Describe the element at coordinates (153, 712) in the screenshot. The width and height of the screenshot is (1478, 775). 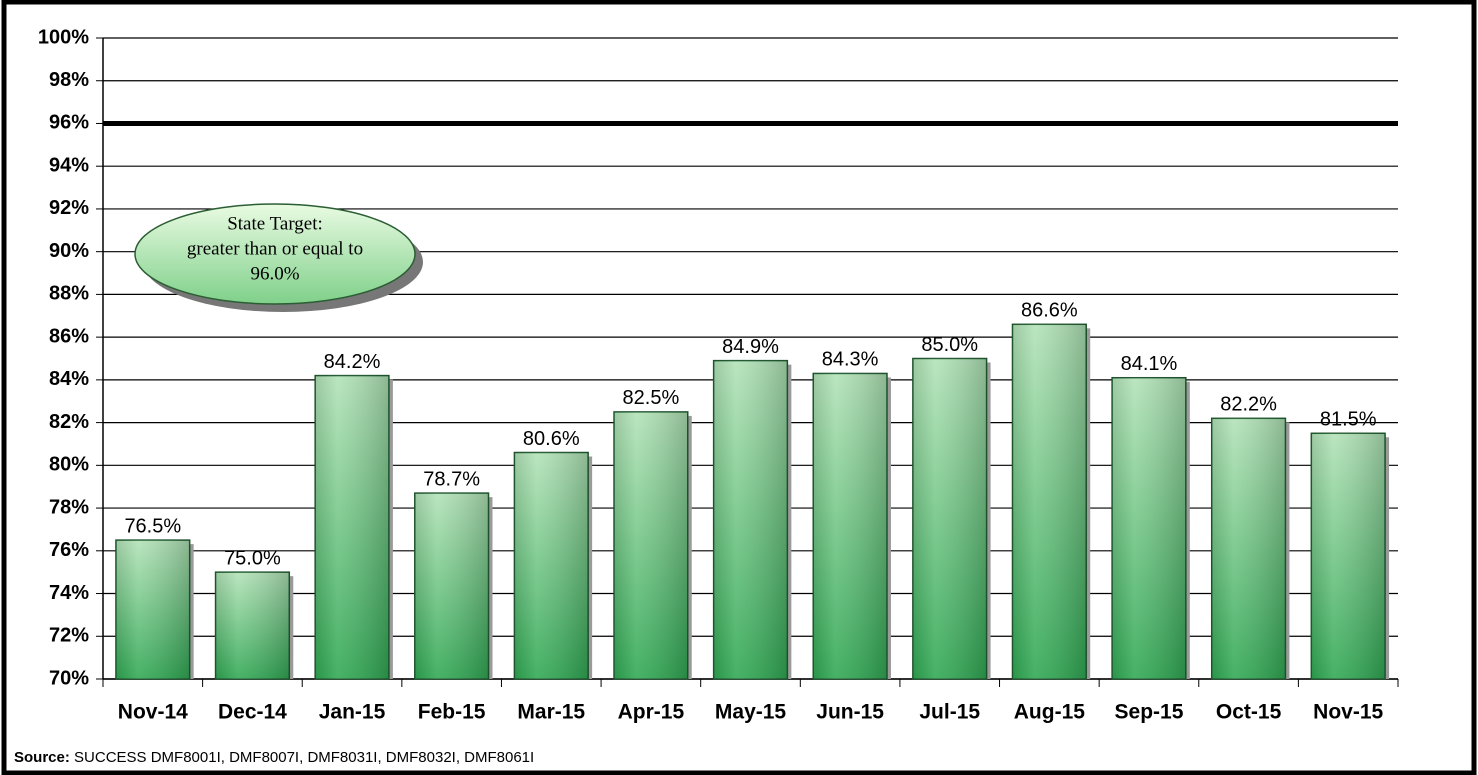
I see `x-tick-label: Nov-14` at that location.